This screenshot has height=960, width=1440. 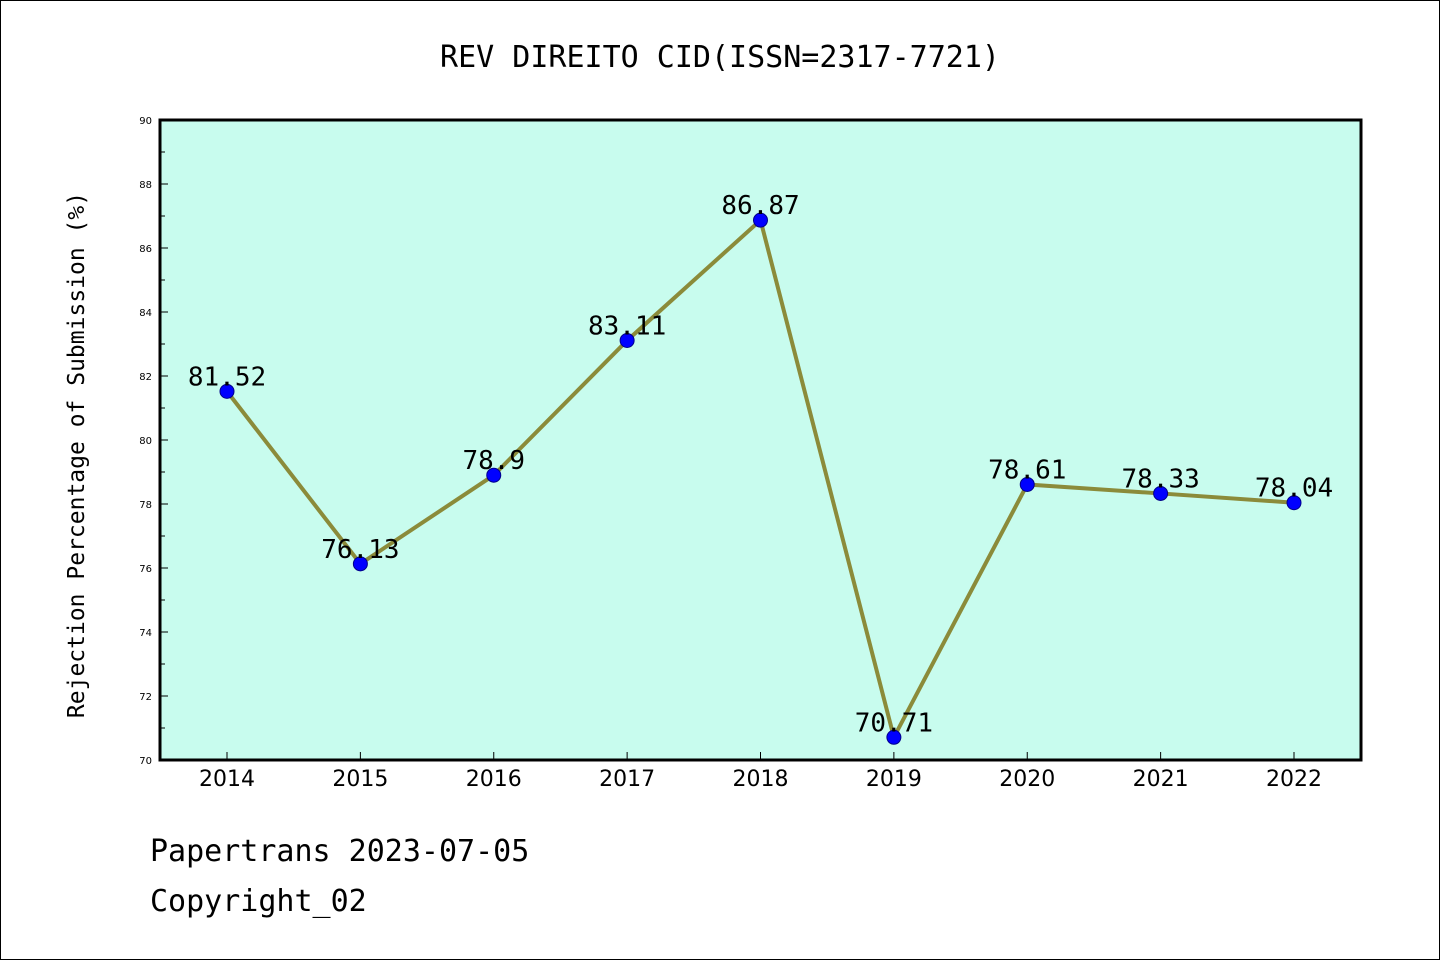 What do you see at coordinates (760, 206) in the screenshot?
I see `data-label: 86.87` at bounding box center [760, 206].